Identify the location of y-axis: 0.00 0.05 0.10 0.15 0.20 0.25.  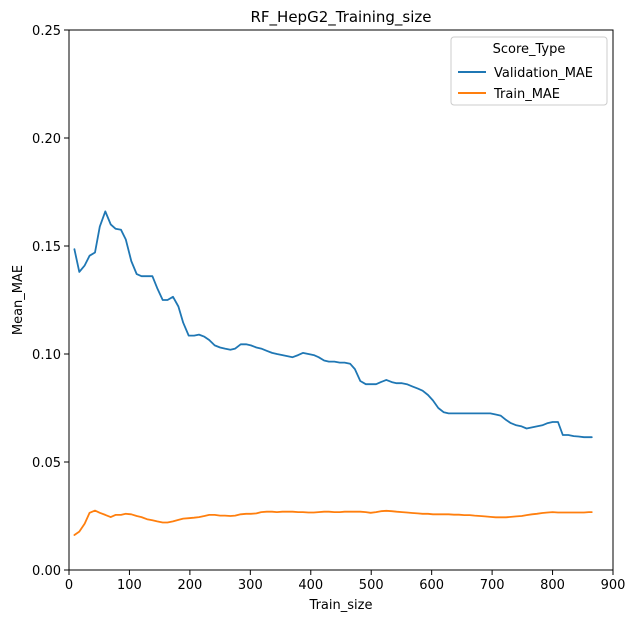
(50, 301).